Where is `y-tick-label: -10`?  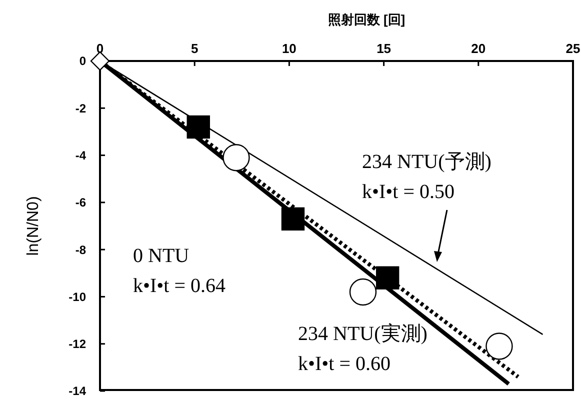
y-tick-label: -10 is located at coordinates (77, 297).